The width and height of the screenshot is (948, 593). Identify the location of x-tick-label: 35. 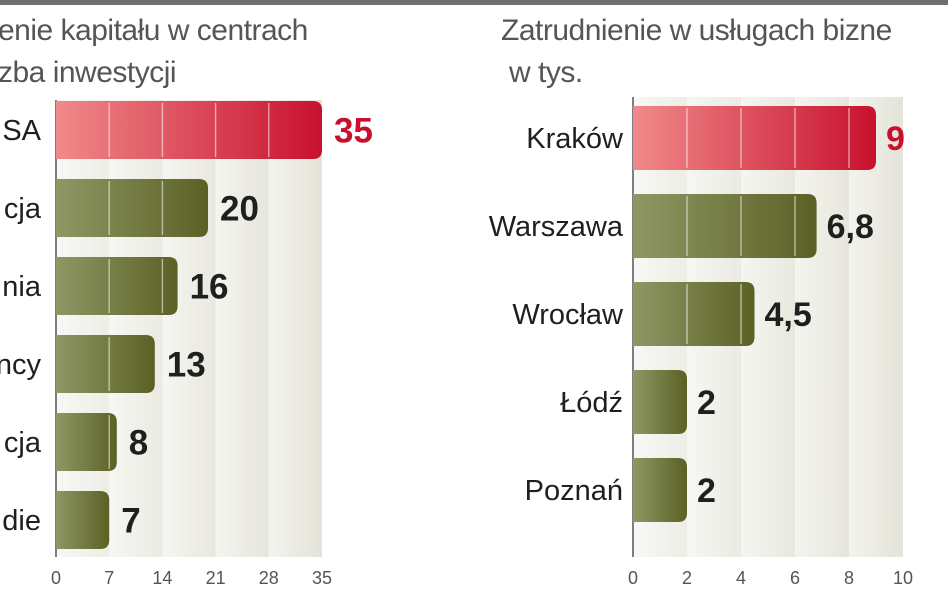
(322, 578).